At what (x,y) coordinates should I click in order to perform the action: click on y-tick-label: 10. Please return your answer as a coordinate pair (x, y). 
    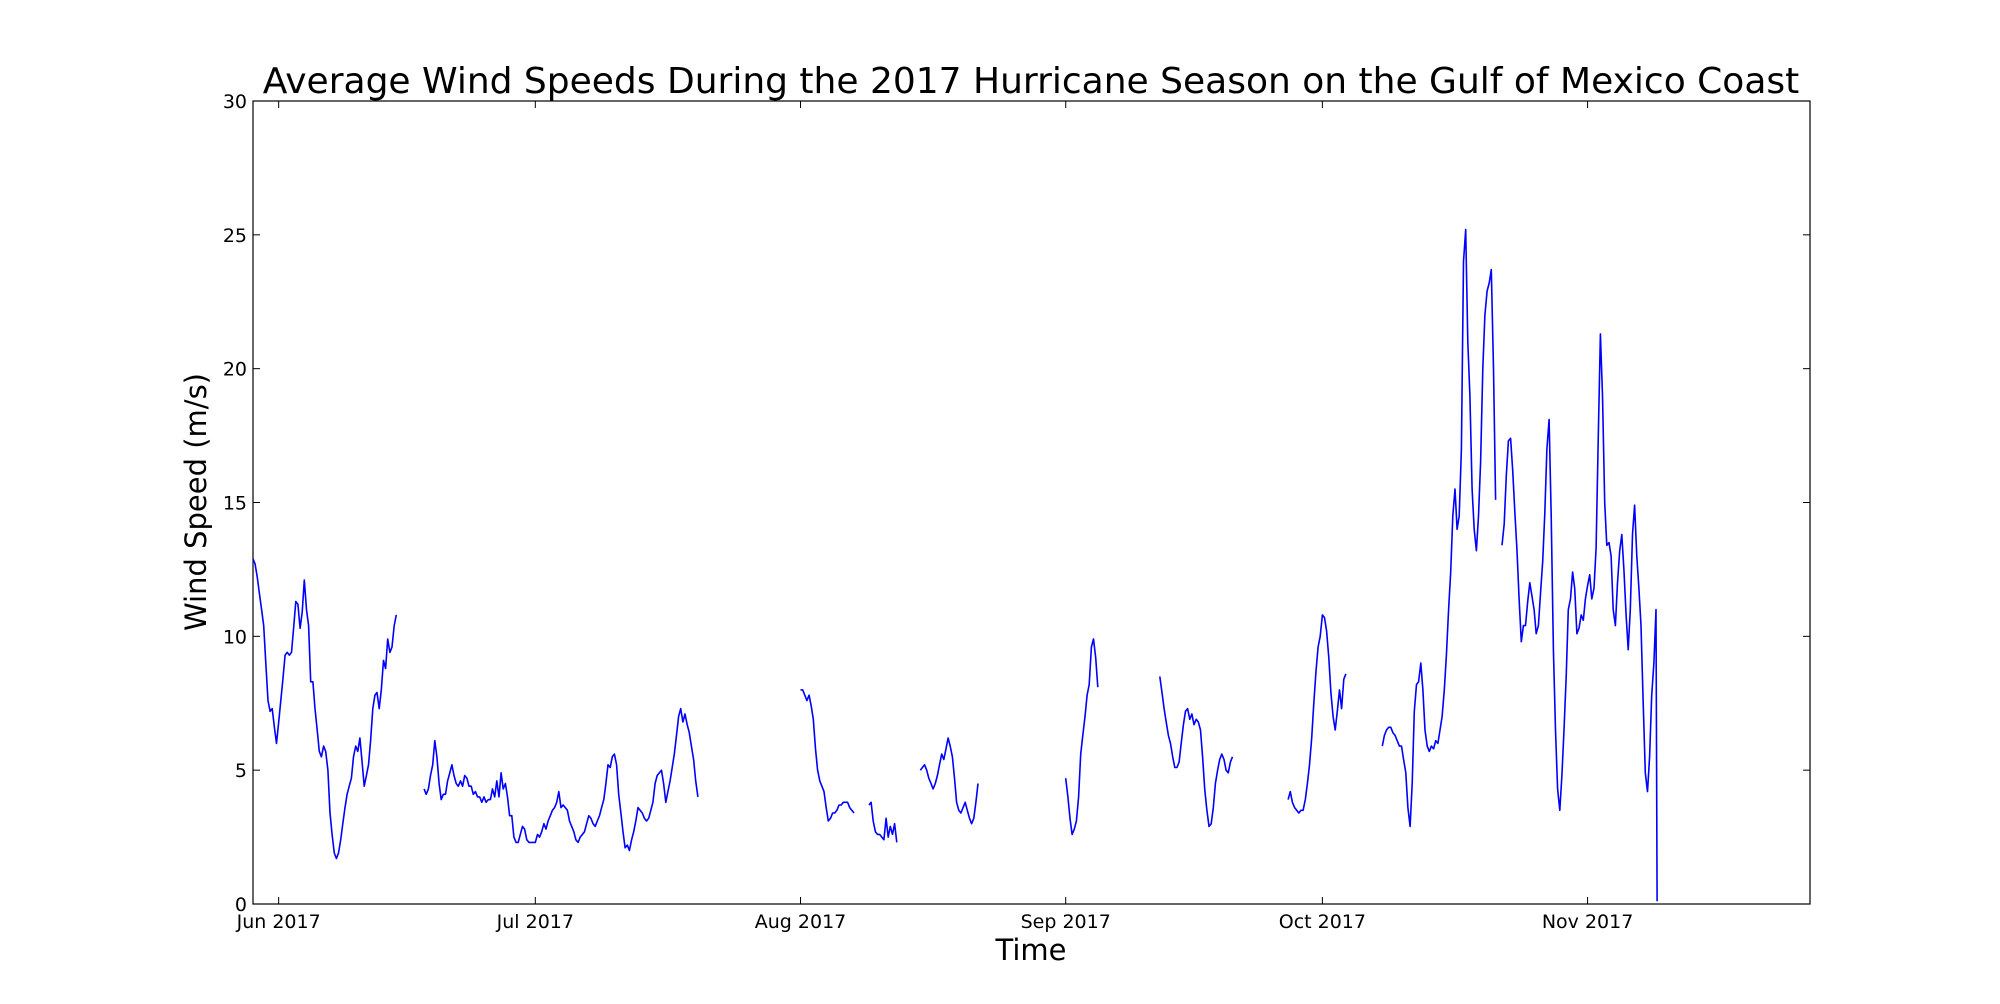
    Looking at the image, I should click on (235, 637).